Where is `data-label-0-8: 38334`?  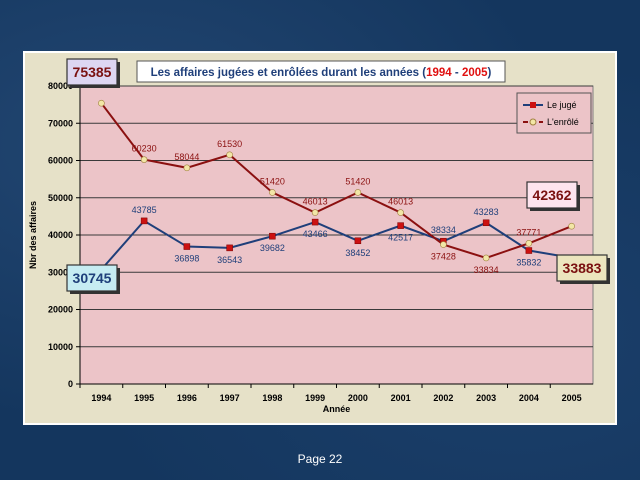 data-label-0-8: 38334 is located at coordinates (443, 230).